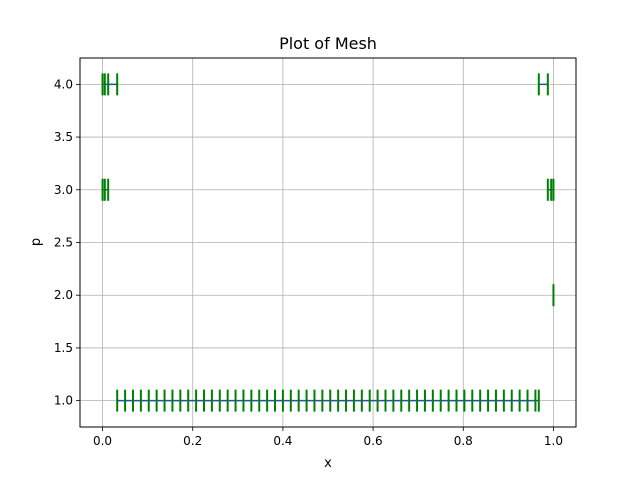  I want to click on x-tick-label: 0.4, so click(282, 441).